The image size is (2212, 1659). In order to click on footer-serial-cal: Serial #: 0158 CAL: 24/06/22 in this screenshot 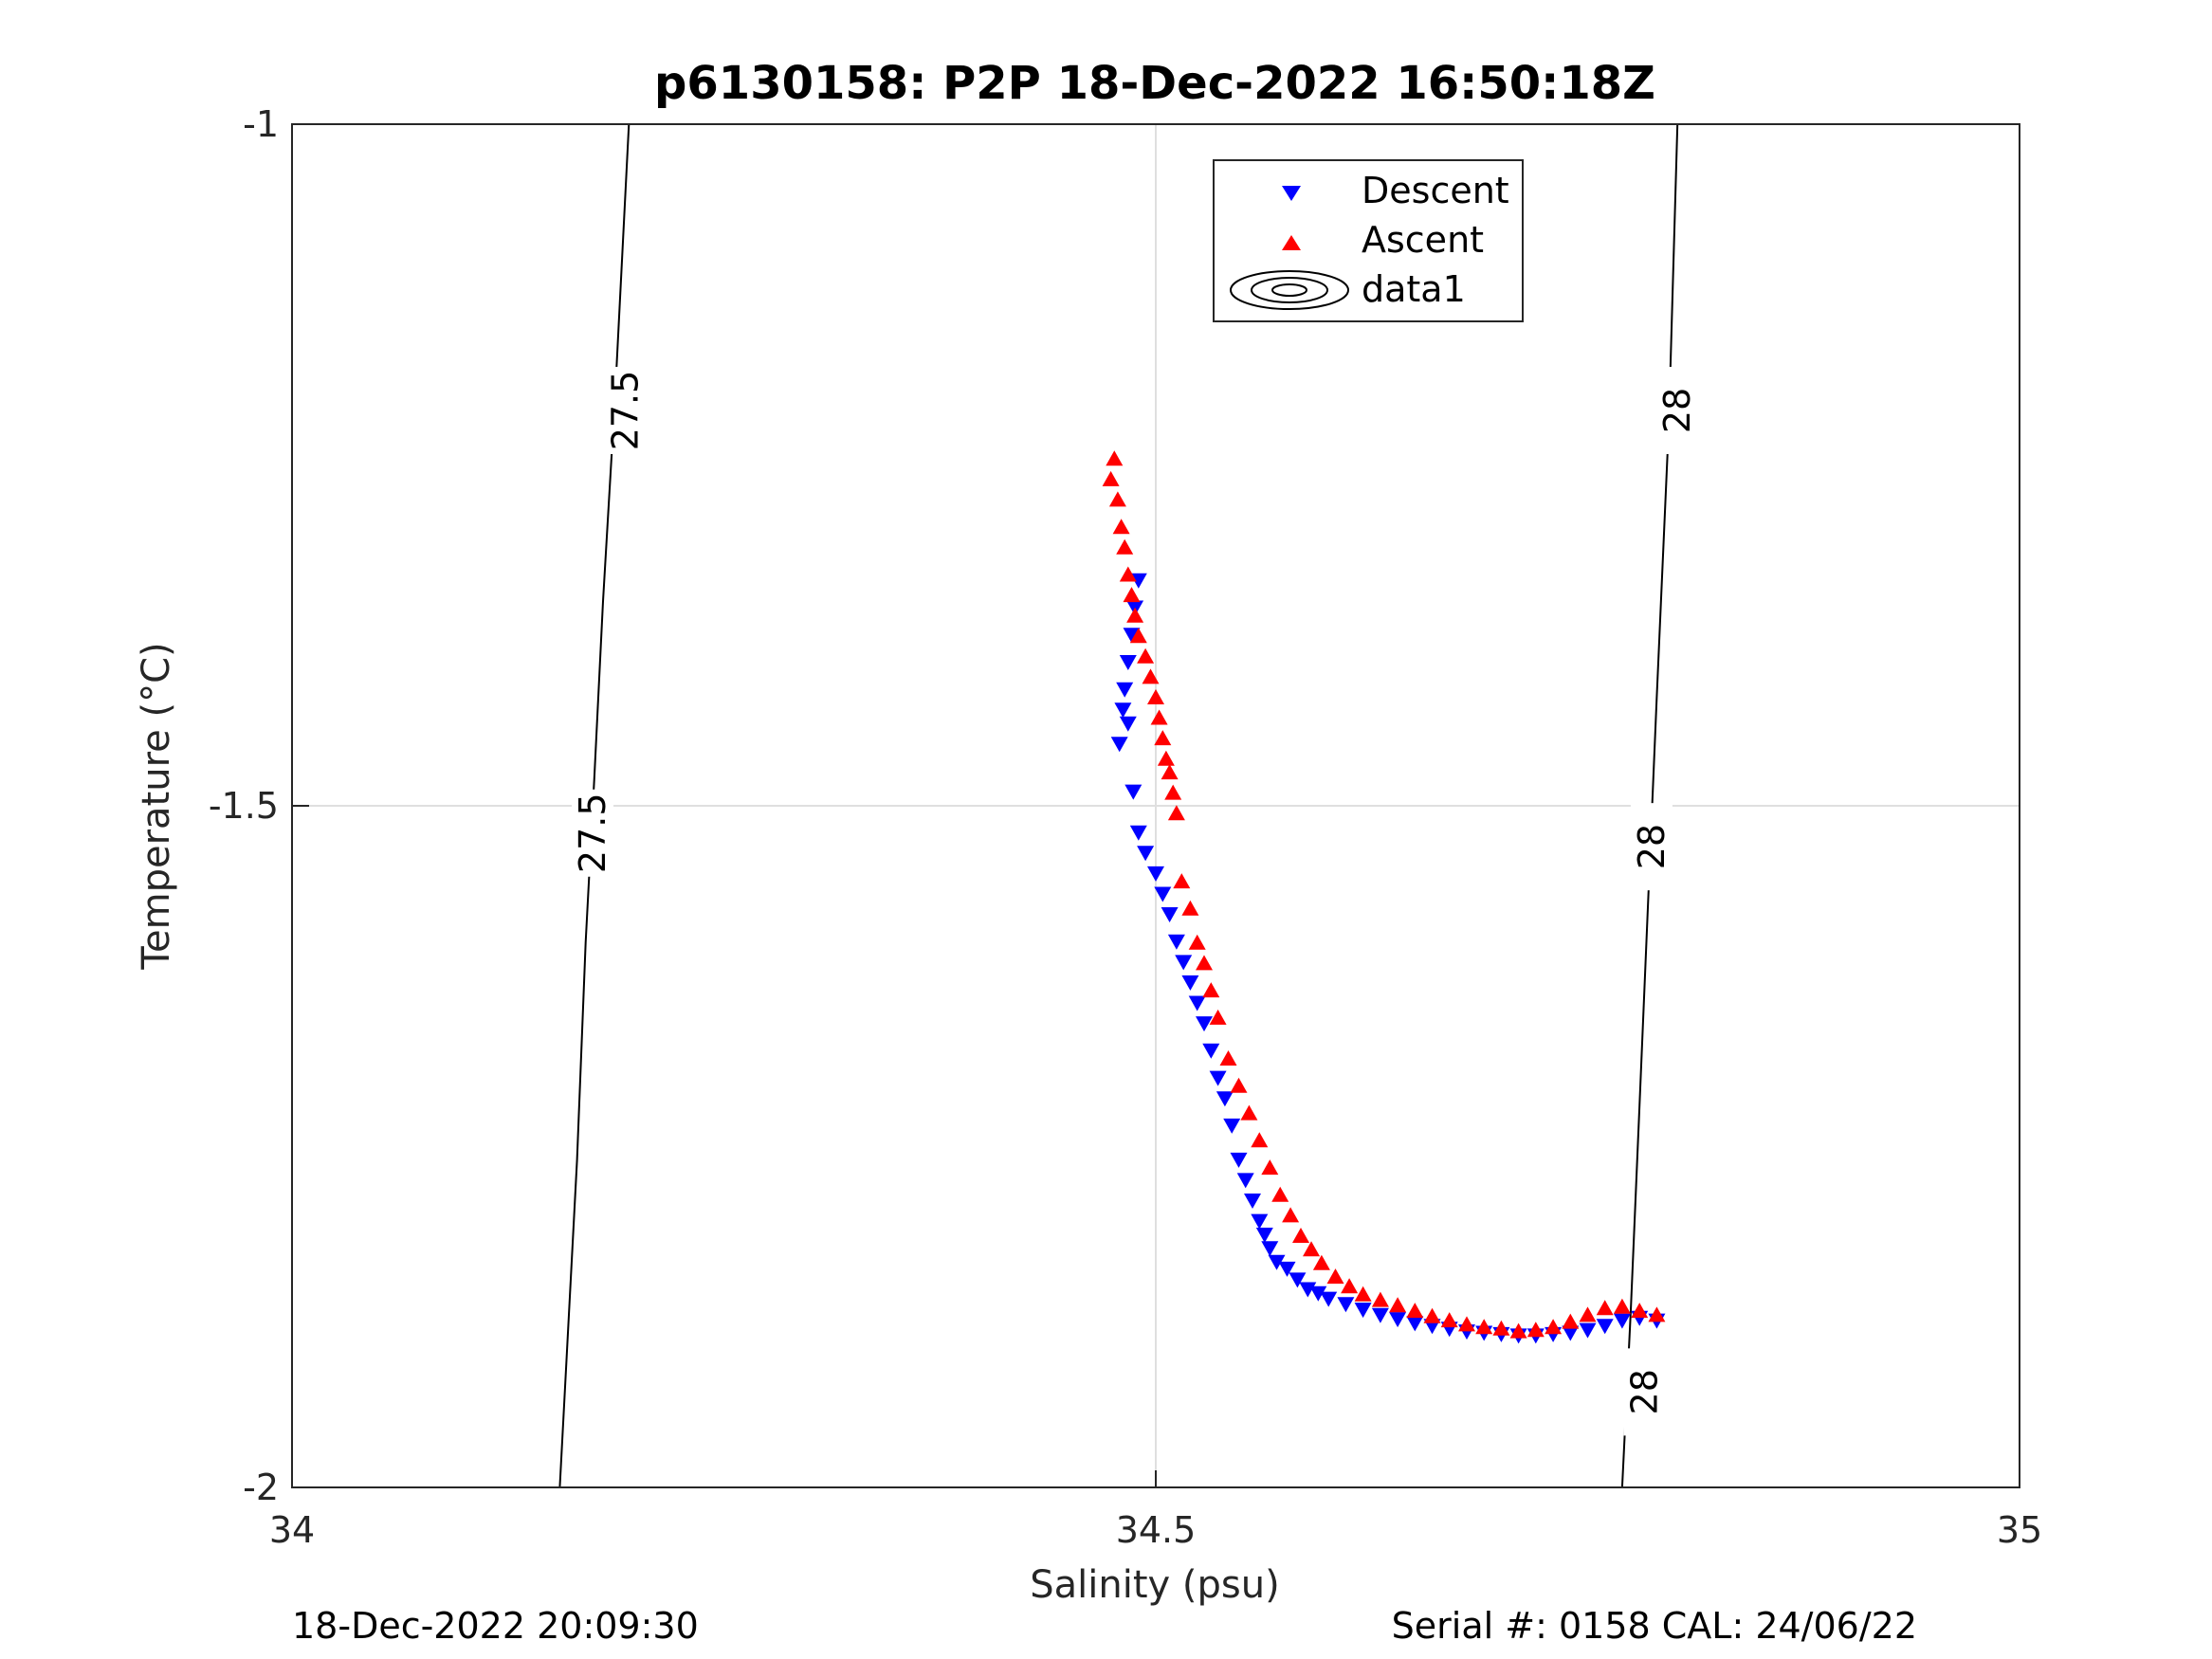, I will do `click(1654, 1626)`.